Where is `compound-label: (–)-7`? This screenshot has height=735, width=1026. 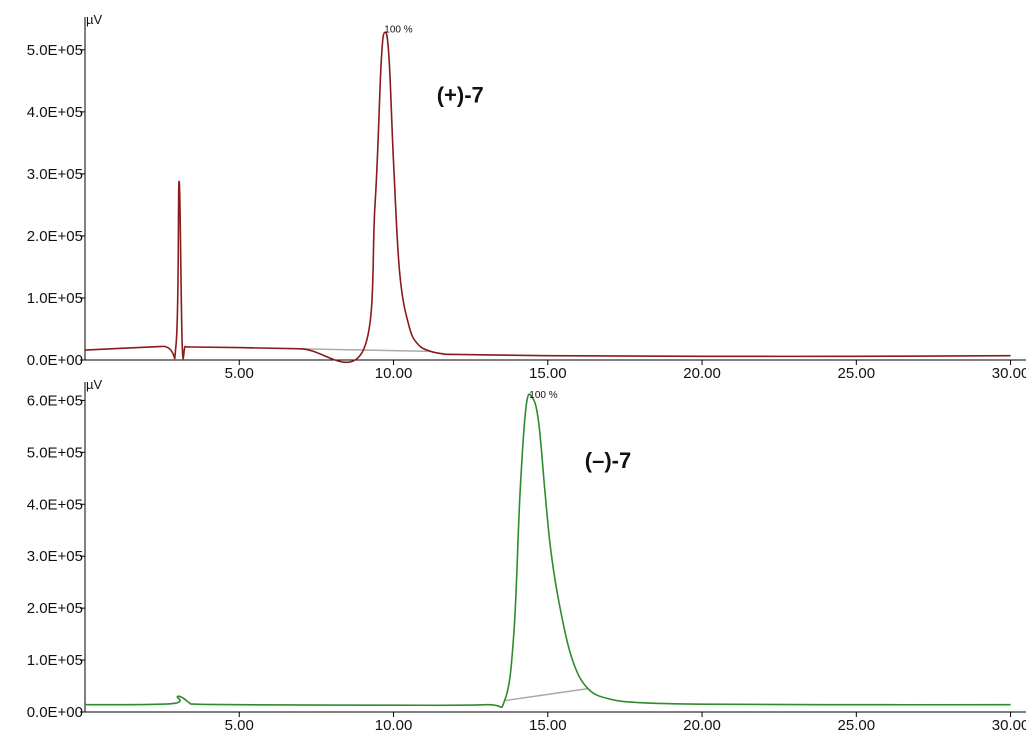 compound-label: (–)-7 is located at coordinates (608, 460).